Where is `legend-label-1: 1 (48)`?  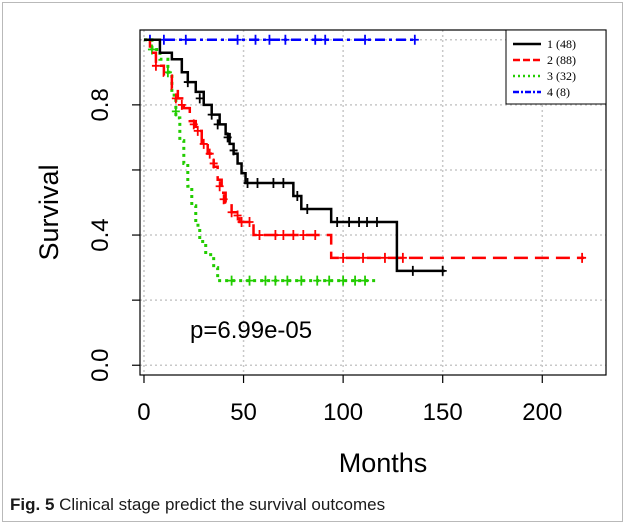
legend-label-1: 1 (48) is located at coordinates (561, 44).